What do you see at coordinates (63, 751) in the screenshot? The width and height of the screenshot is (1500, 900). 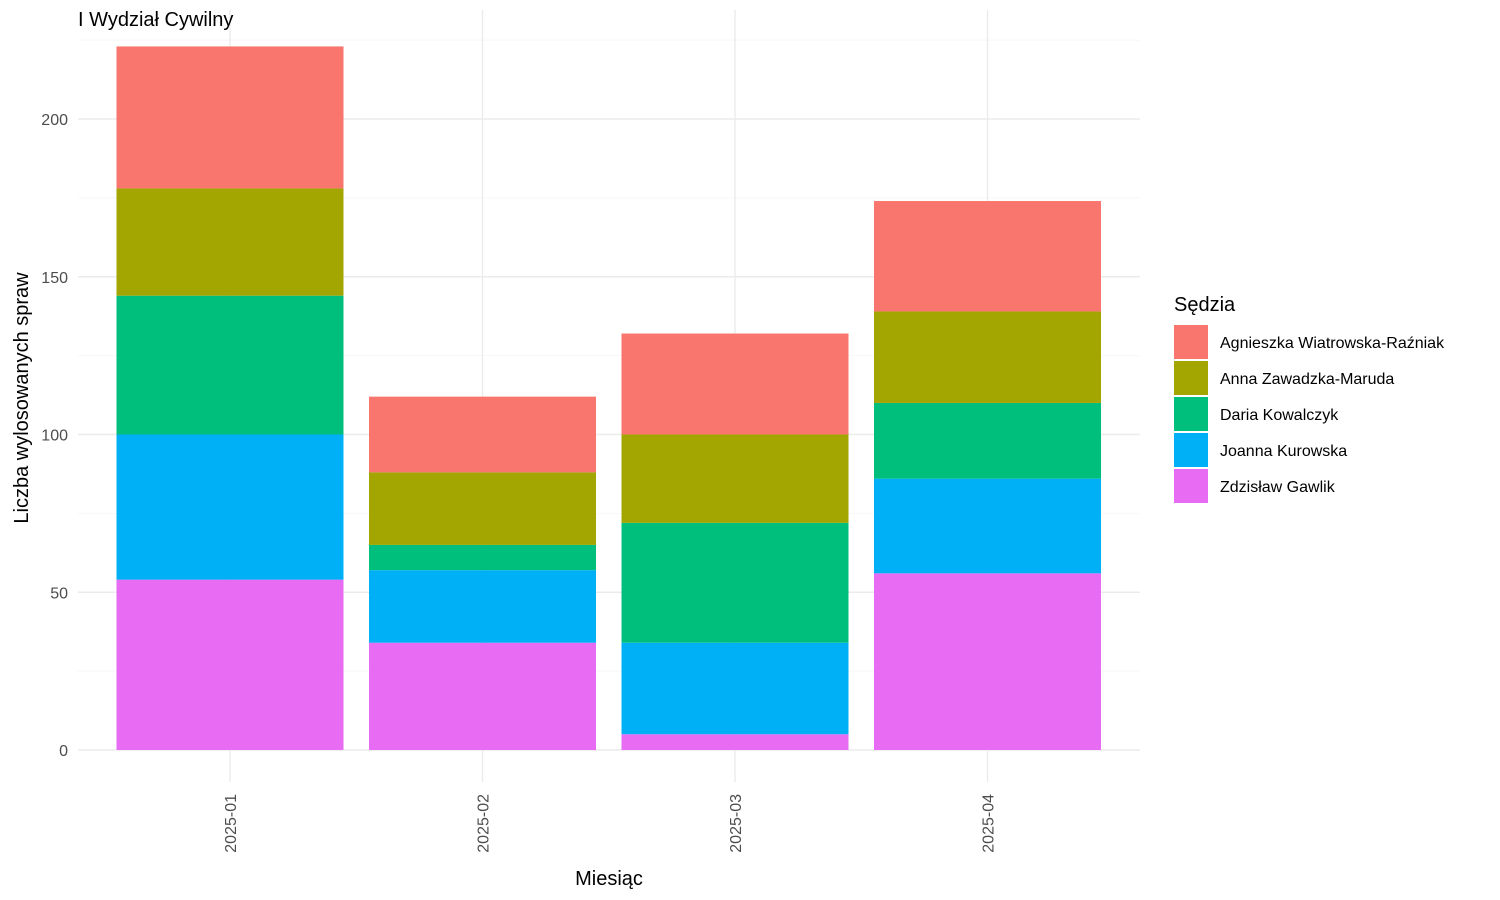 I see `y-tick-label: 0` at bounding box center [63, 751].